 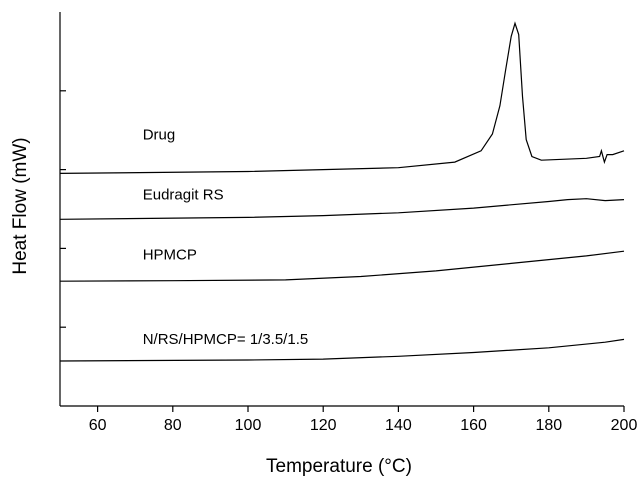 What do you see at coordinates (98, 425) in the screenshot?
I see `x-tick-label-60: 60` at bounding box center [98, 425].